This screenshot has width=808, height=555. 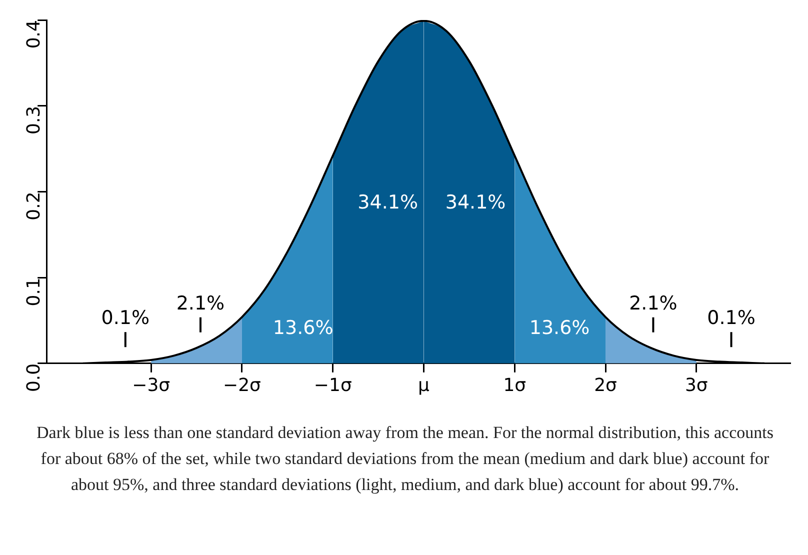 I want to click on x-tick-label: 3σ, so click(x=696, y=385).